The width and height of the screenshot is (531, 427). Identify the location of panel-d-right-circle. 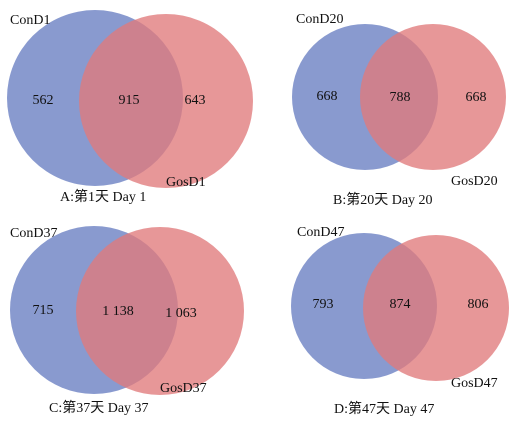
(436, 308).